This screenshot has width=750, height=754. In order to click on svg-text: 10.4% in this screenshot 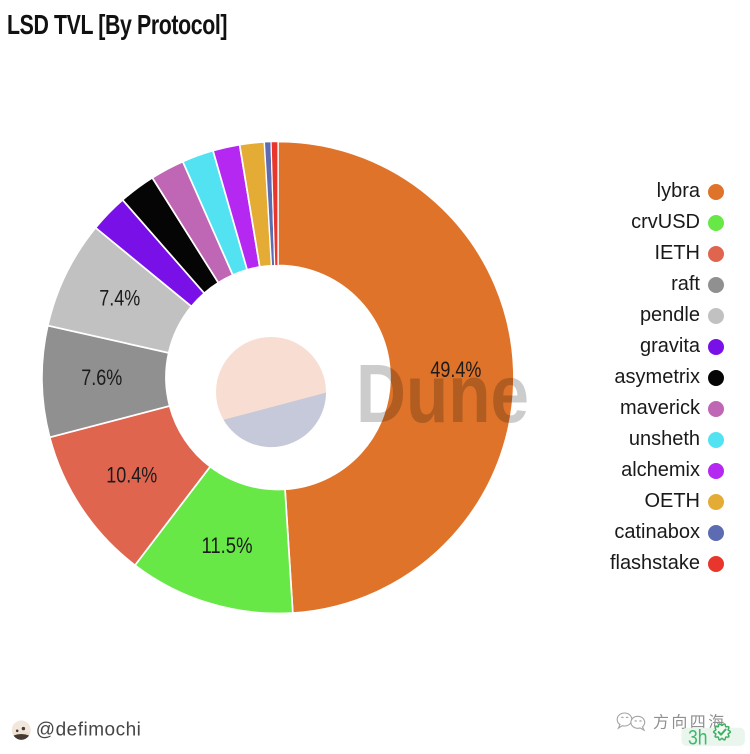, I will do `click(131, 475)`.